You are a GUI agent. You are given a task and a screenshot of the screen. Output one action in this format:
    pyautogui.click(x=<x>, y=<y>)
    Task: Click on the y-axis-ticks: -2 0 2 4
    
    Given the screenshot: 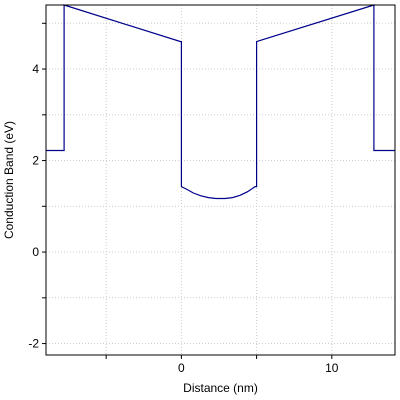 What is the action you would take?
    pyautogui.click(x=37, y=186)
    